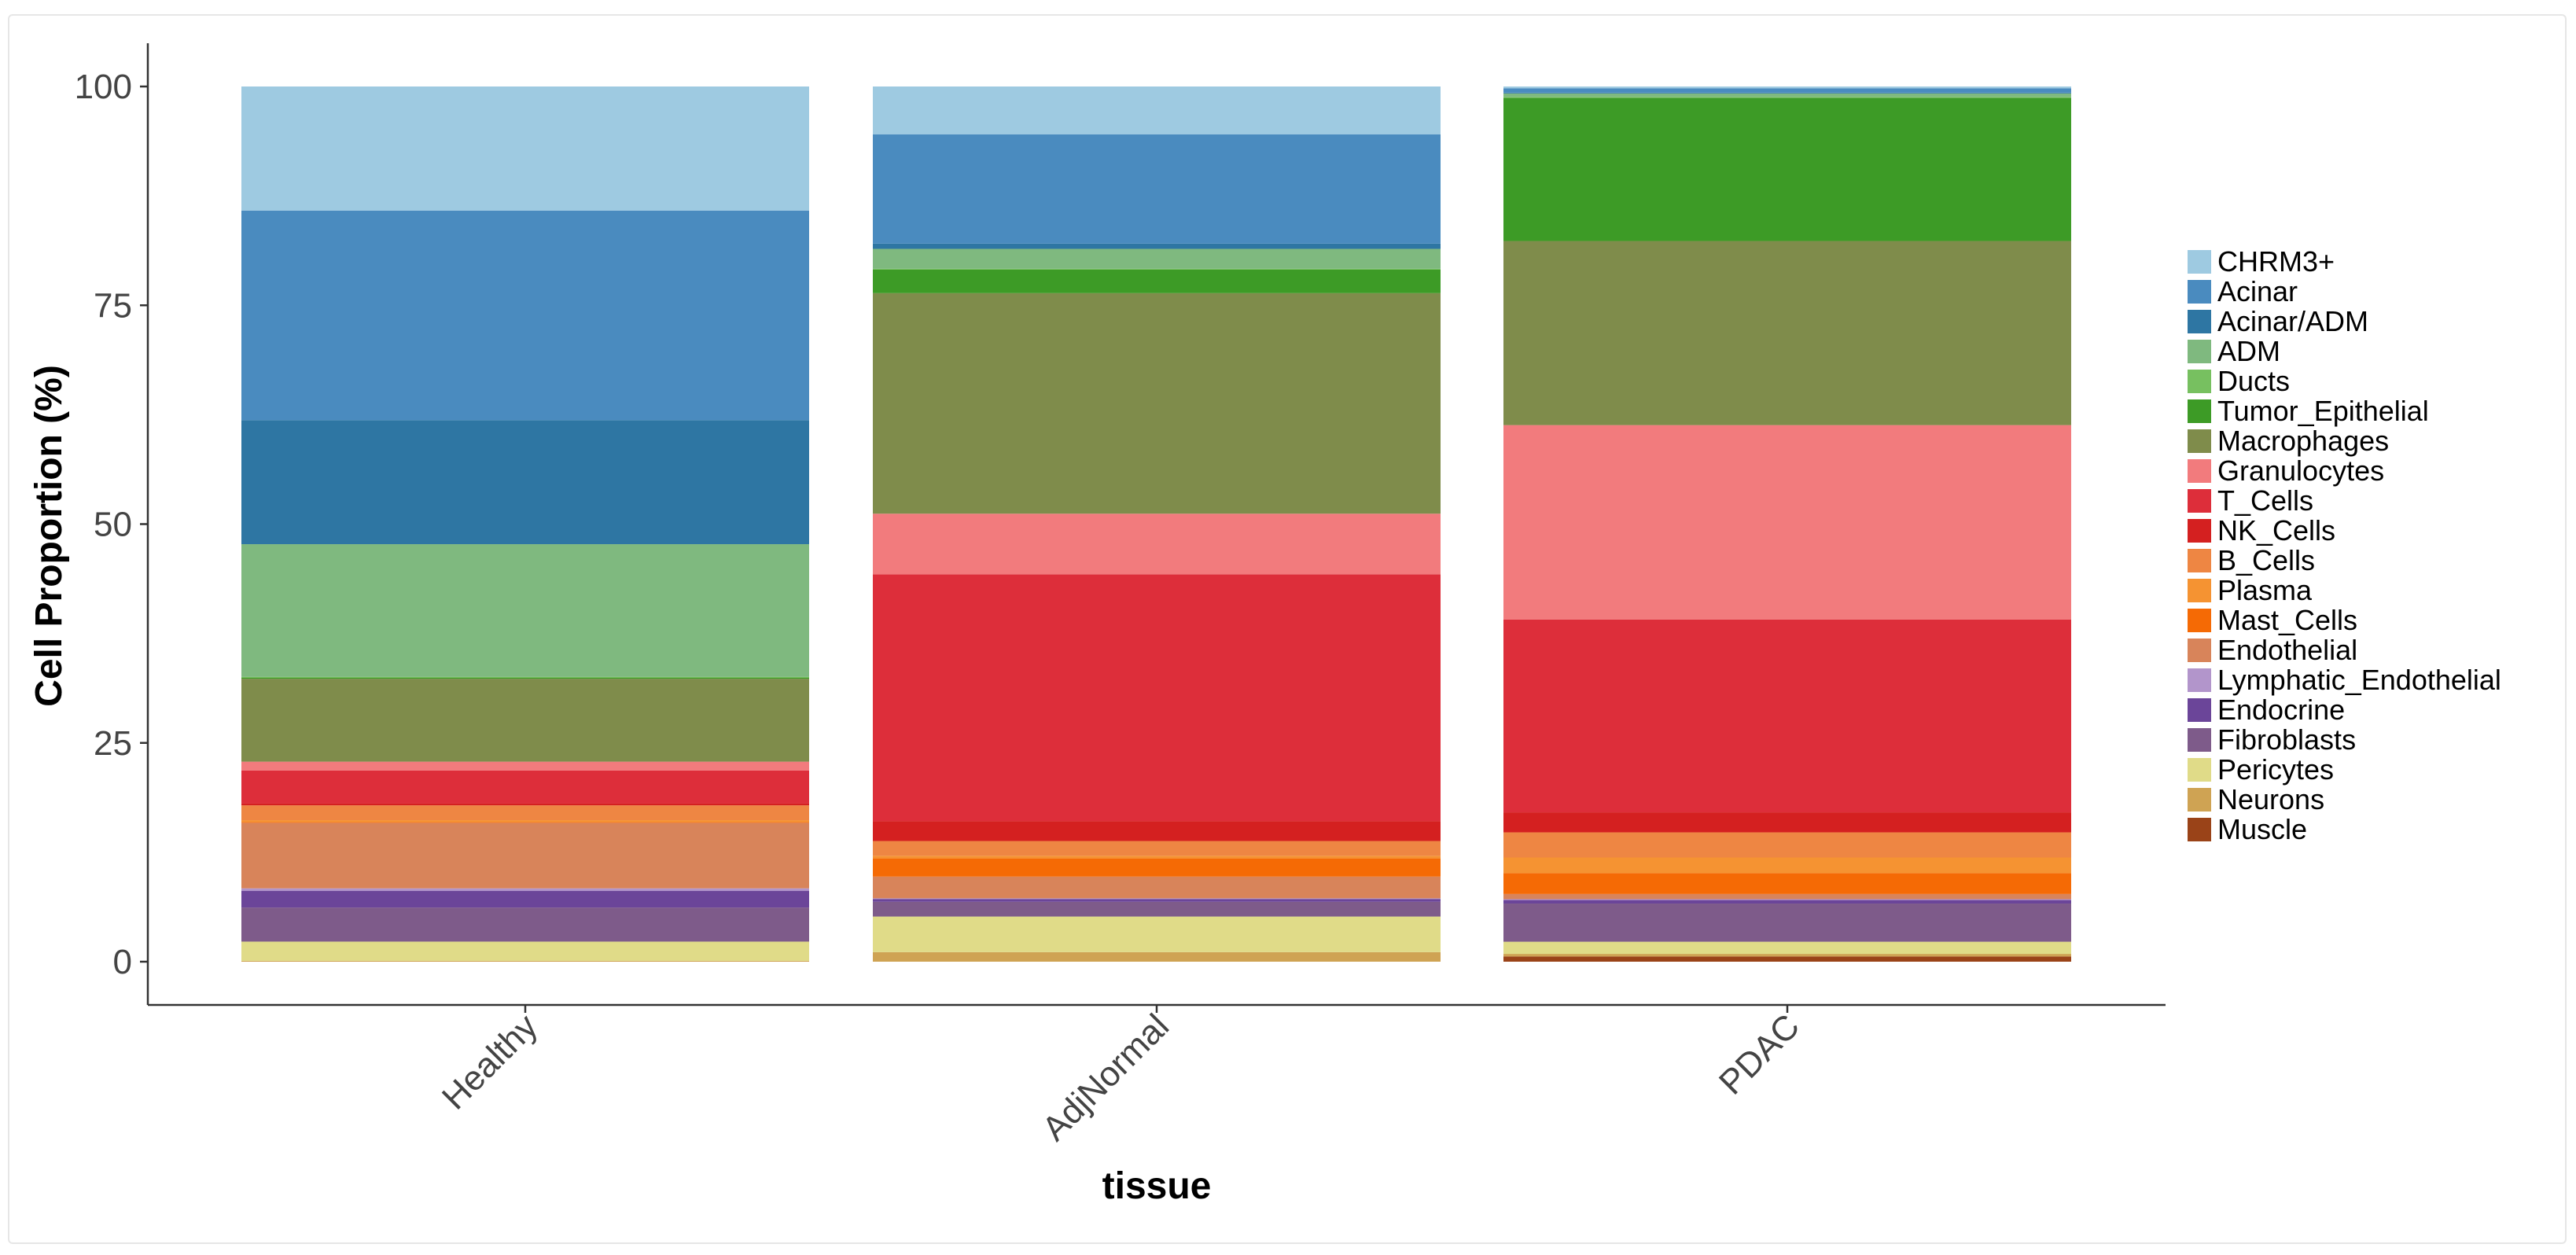  Describe the element at coordinates (2286, 739) in the screenshot. I see `legend-label-fibroblasts: Fibroblasts` at that location.